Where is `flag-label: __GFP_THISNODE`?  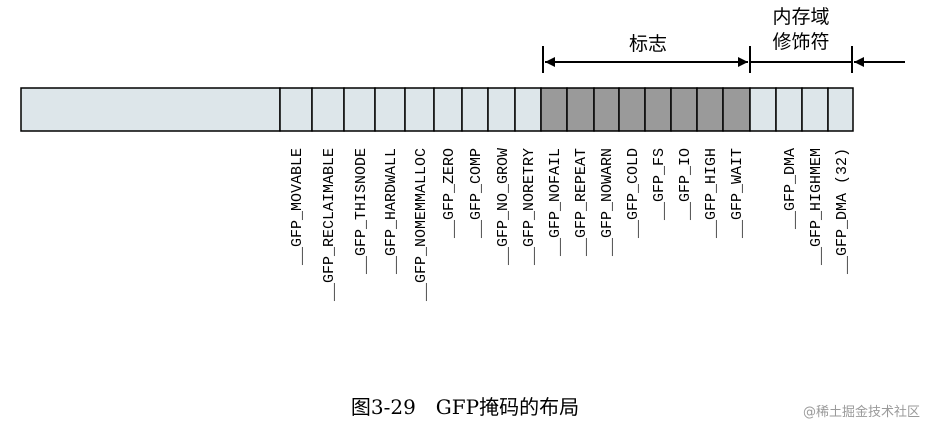
flag-label: __GFP_THISNODE is located at coordinates (361, 211).